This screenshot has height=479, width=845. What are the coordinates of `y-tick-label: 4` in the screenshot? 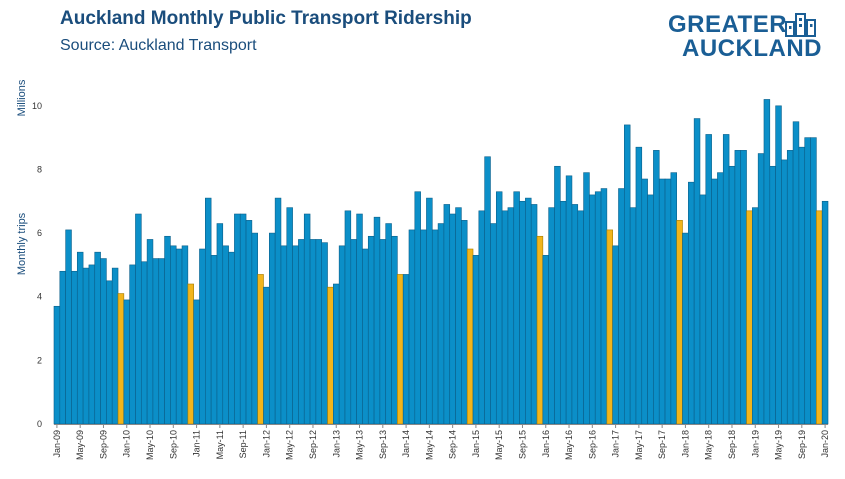 It's located at (39, 297).